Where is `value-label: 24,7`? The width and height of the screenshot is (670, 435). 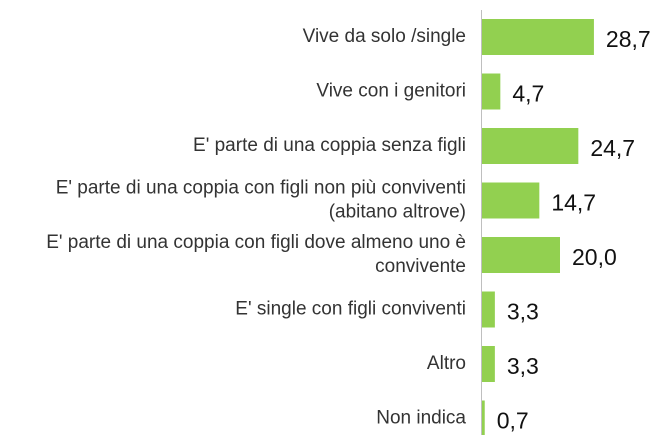
value-label: 24,7 is located at coordinates (612, 148).